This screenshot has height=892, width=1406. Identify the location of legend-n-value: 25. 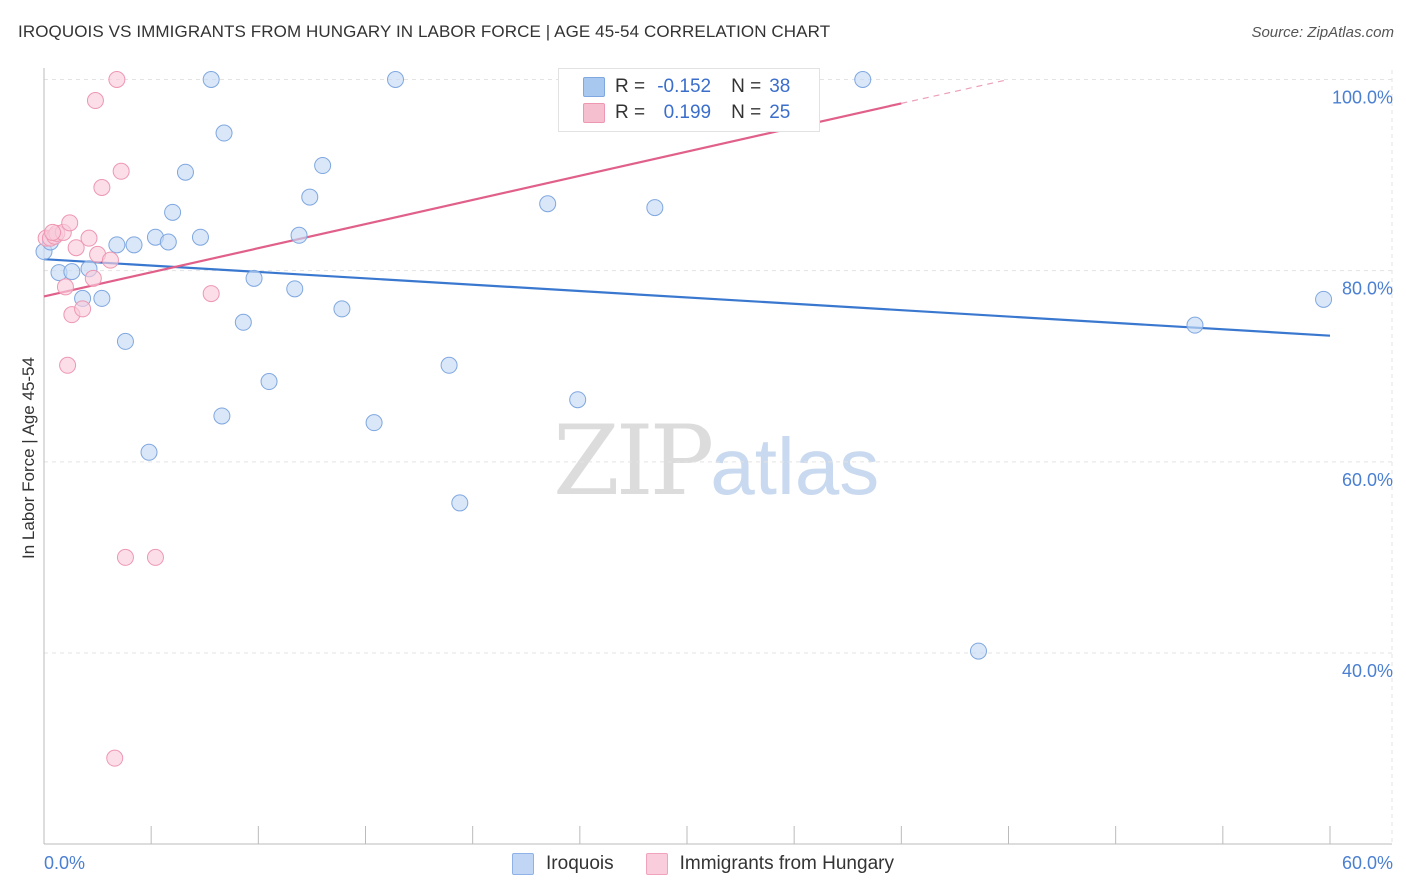
(780, 112).